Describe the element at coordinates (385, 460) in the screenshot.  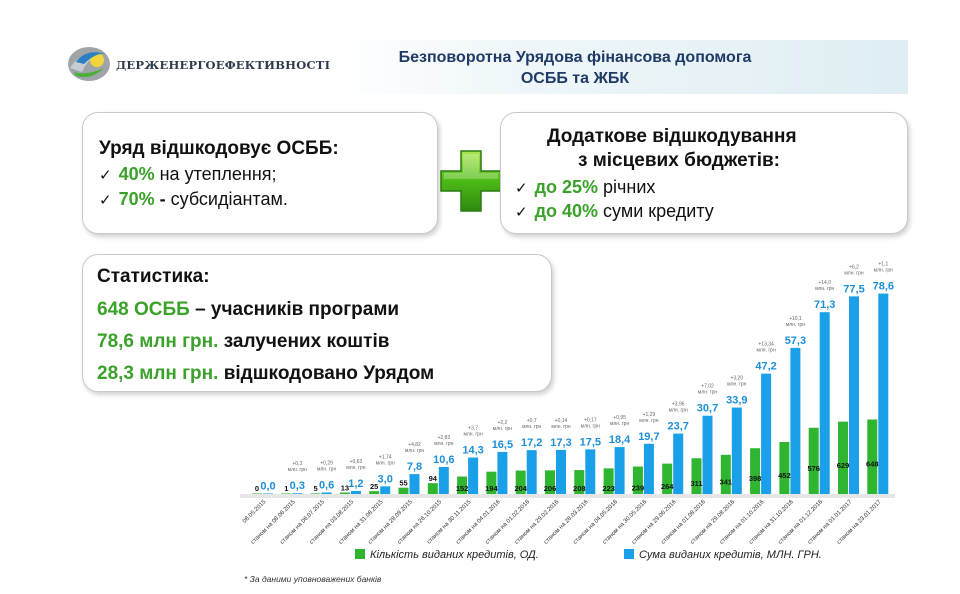
I see `increment-label: +1,74 млн. грн` at that location.